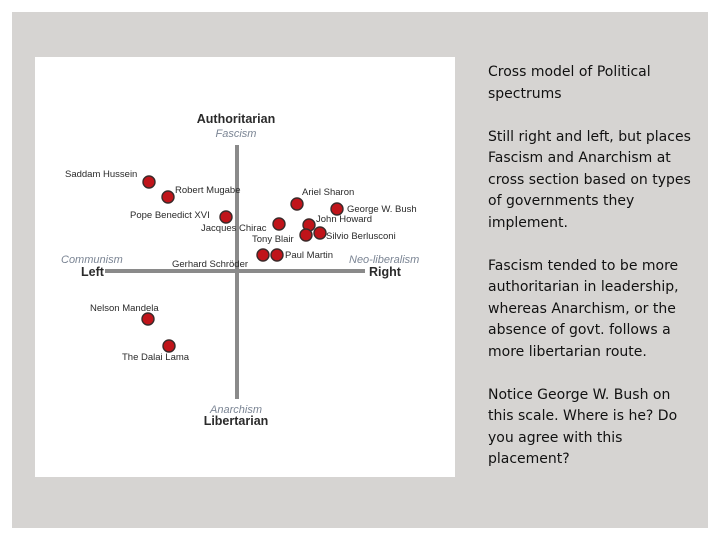 The height and width of the screenshot is (540, 720). What do you see at coordinates (569, 83) in the screenshot?
I see `slide-title: Cross model of Political spectrums` at bounding box center [569, 83].